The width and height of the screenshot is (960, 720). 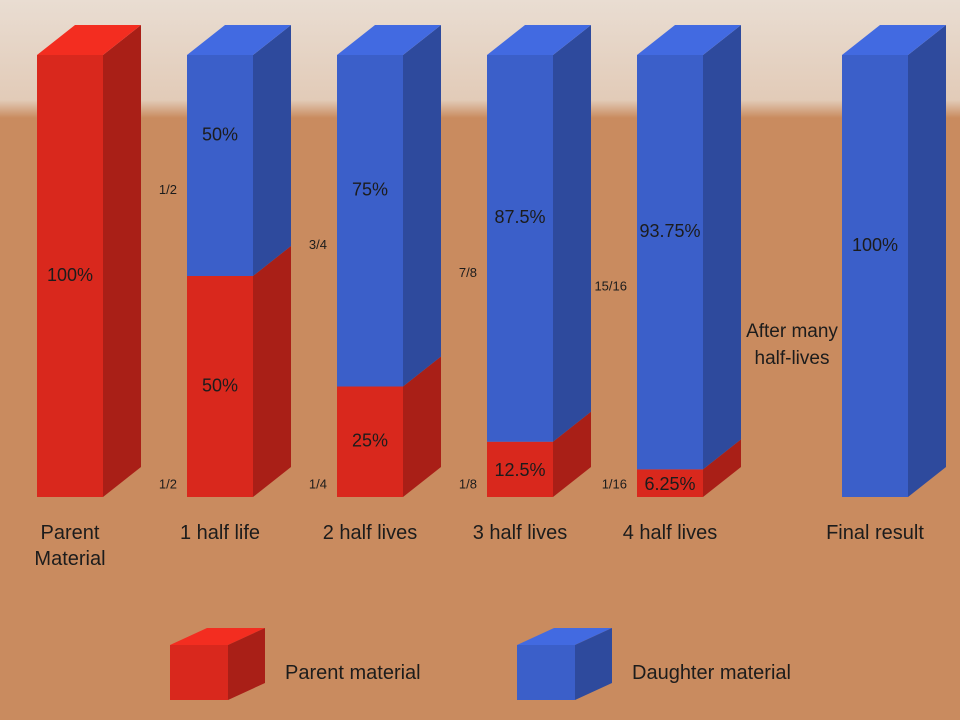 I want to click on fraction-label: 1/4, so click(x=318, y=483).